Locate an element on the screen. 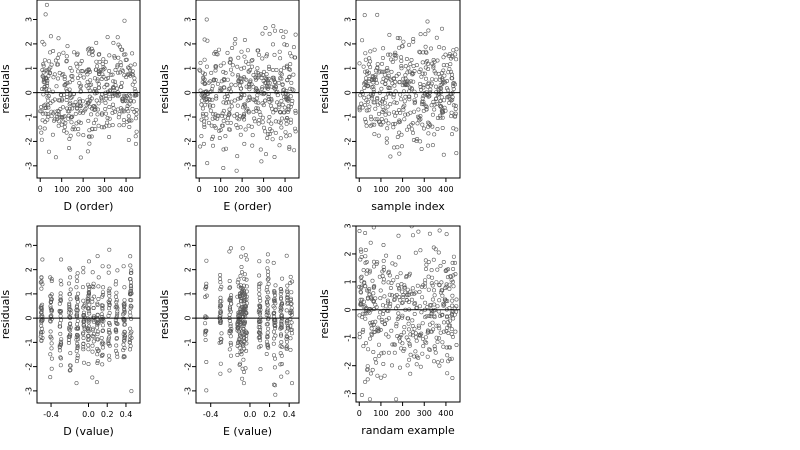 This screenshot has width=800, height=450. y-tick-label: 2 is located at coordinates (29, 269).